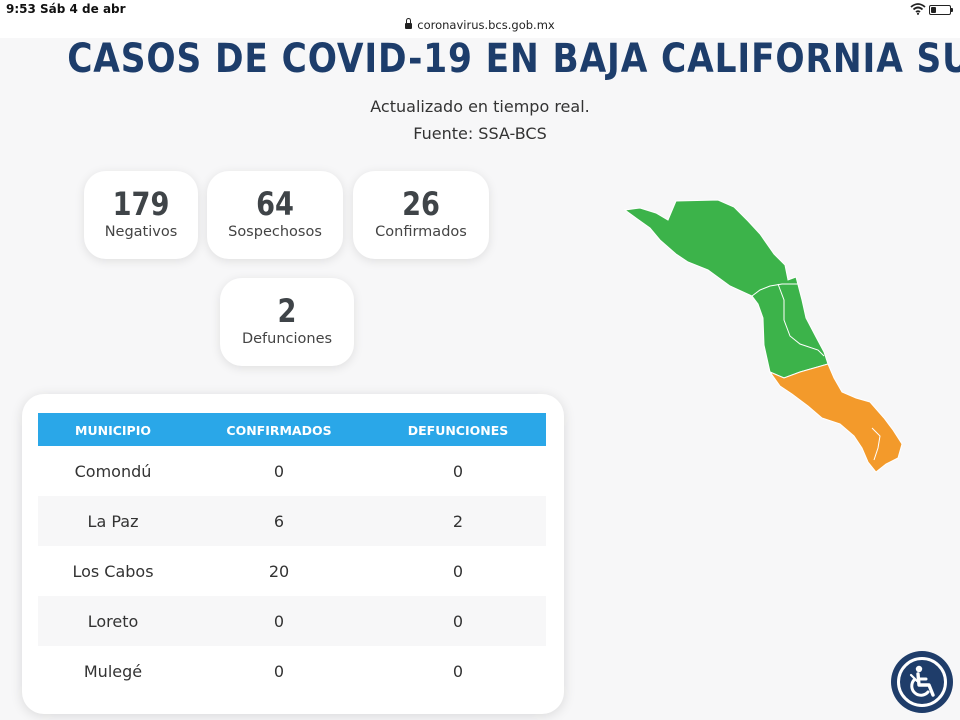 This screenshot has height=720, width=960. I want to click on col-header-confirmados: CONFIRMADOS, so click(279, 430).